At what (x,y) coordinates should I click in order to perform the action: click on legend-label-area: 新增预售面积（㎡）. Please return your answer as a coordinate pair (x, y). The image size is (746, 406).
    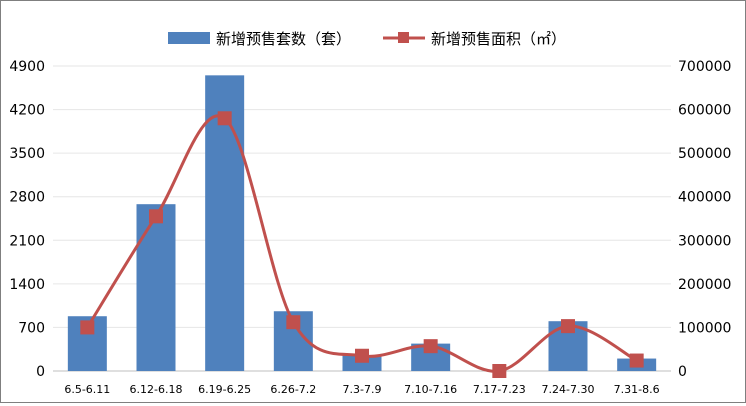
    Looking at the image, I should click on (498, 39).